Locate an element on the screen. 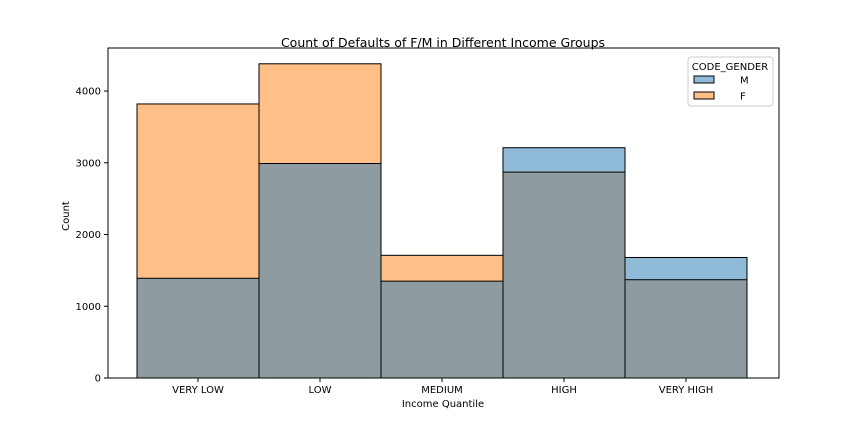 The height and width of the screenshot is (436, 864). x-tick-label: HIGH is located at coordinates (564, 390).